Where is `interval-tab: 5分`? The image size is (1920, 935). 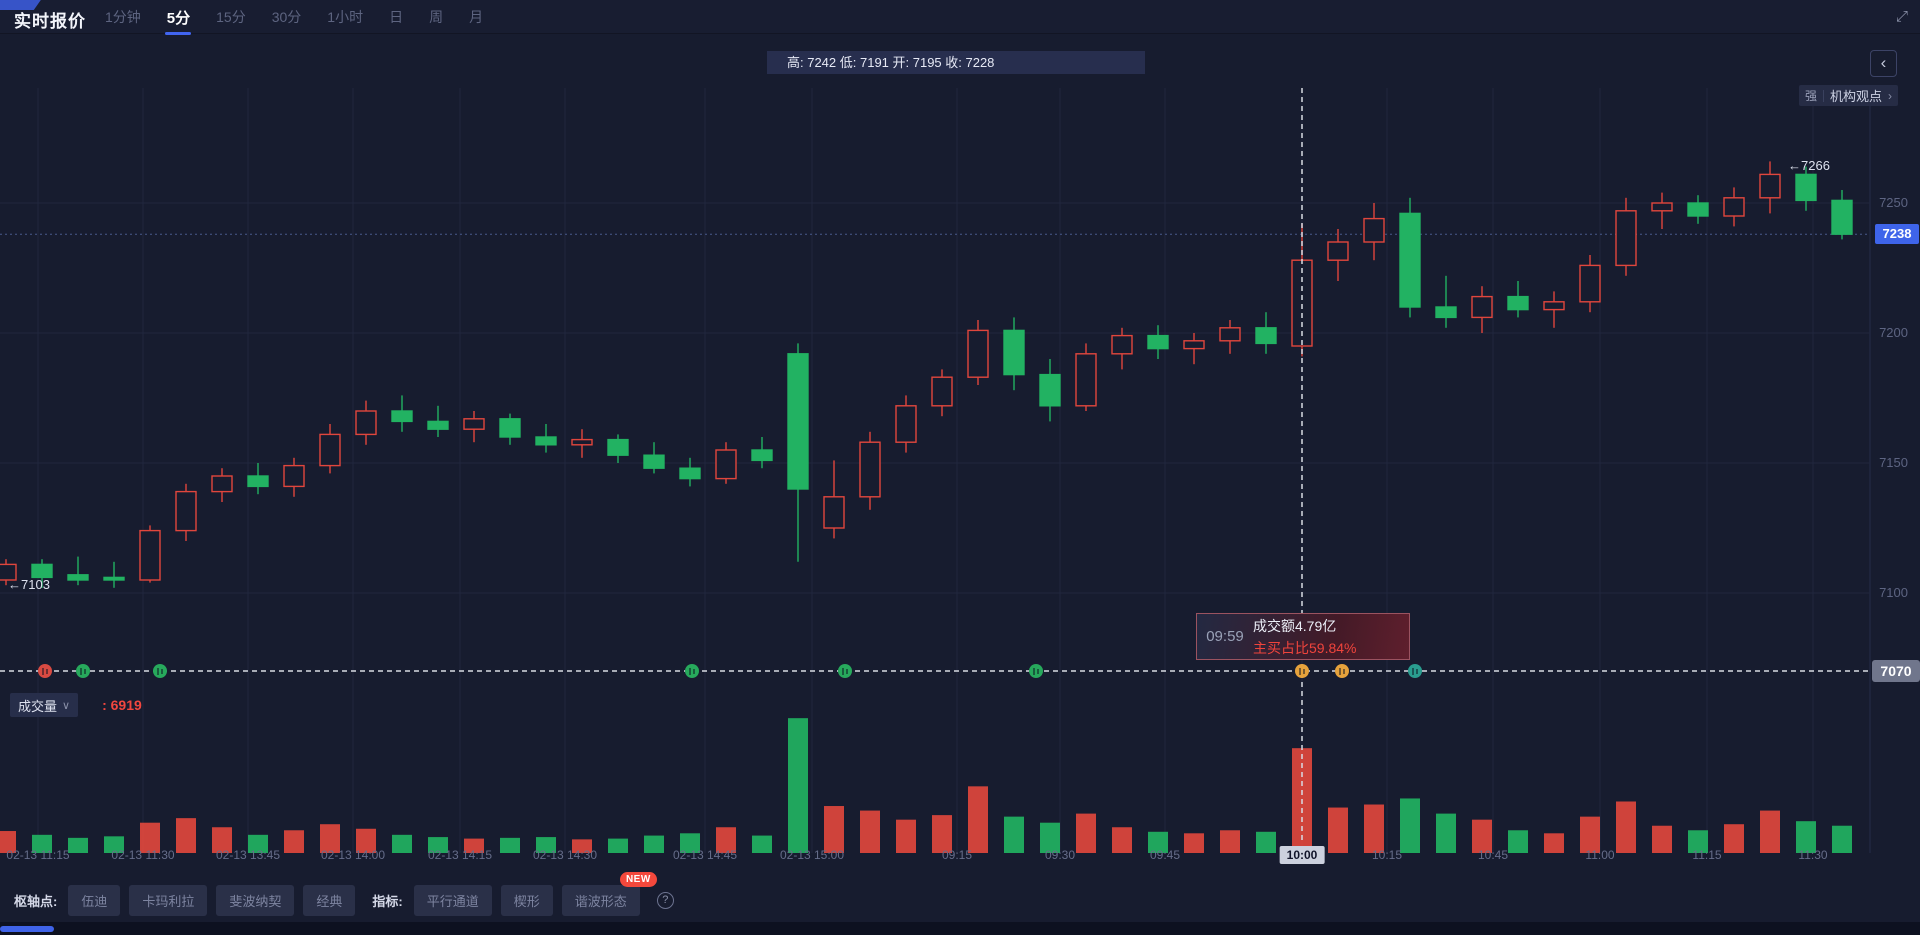
interval-tab: 5分 is located at coordinates (178, 18).